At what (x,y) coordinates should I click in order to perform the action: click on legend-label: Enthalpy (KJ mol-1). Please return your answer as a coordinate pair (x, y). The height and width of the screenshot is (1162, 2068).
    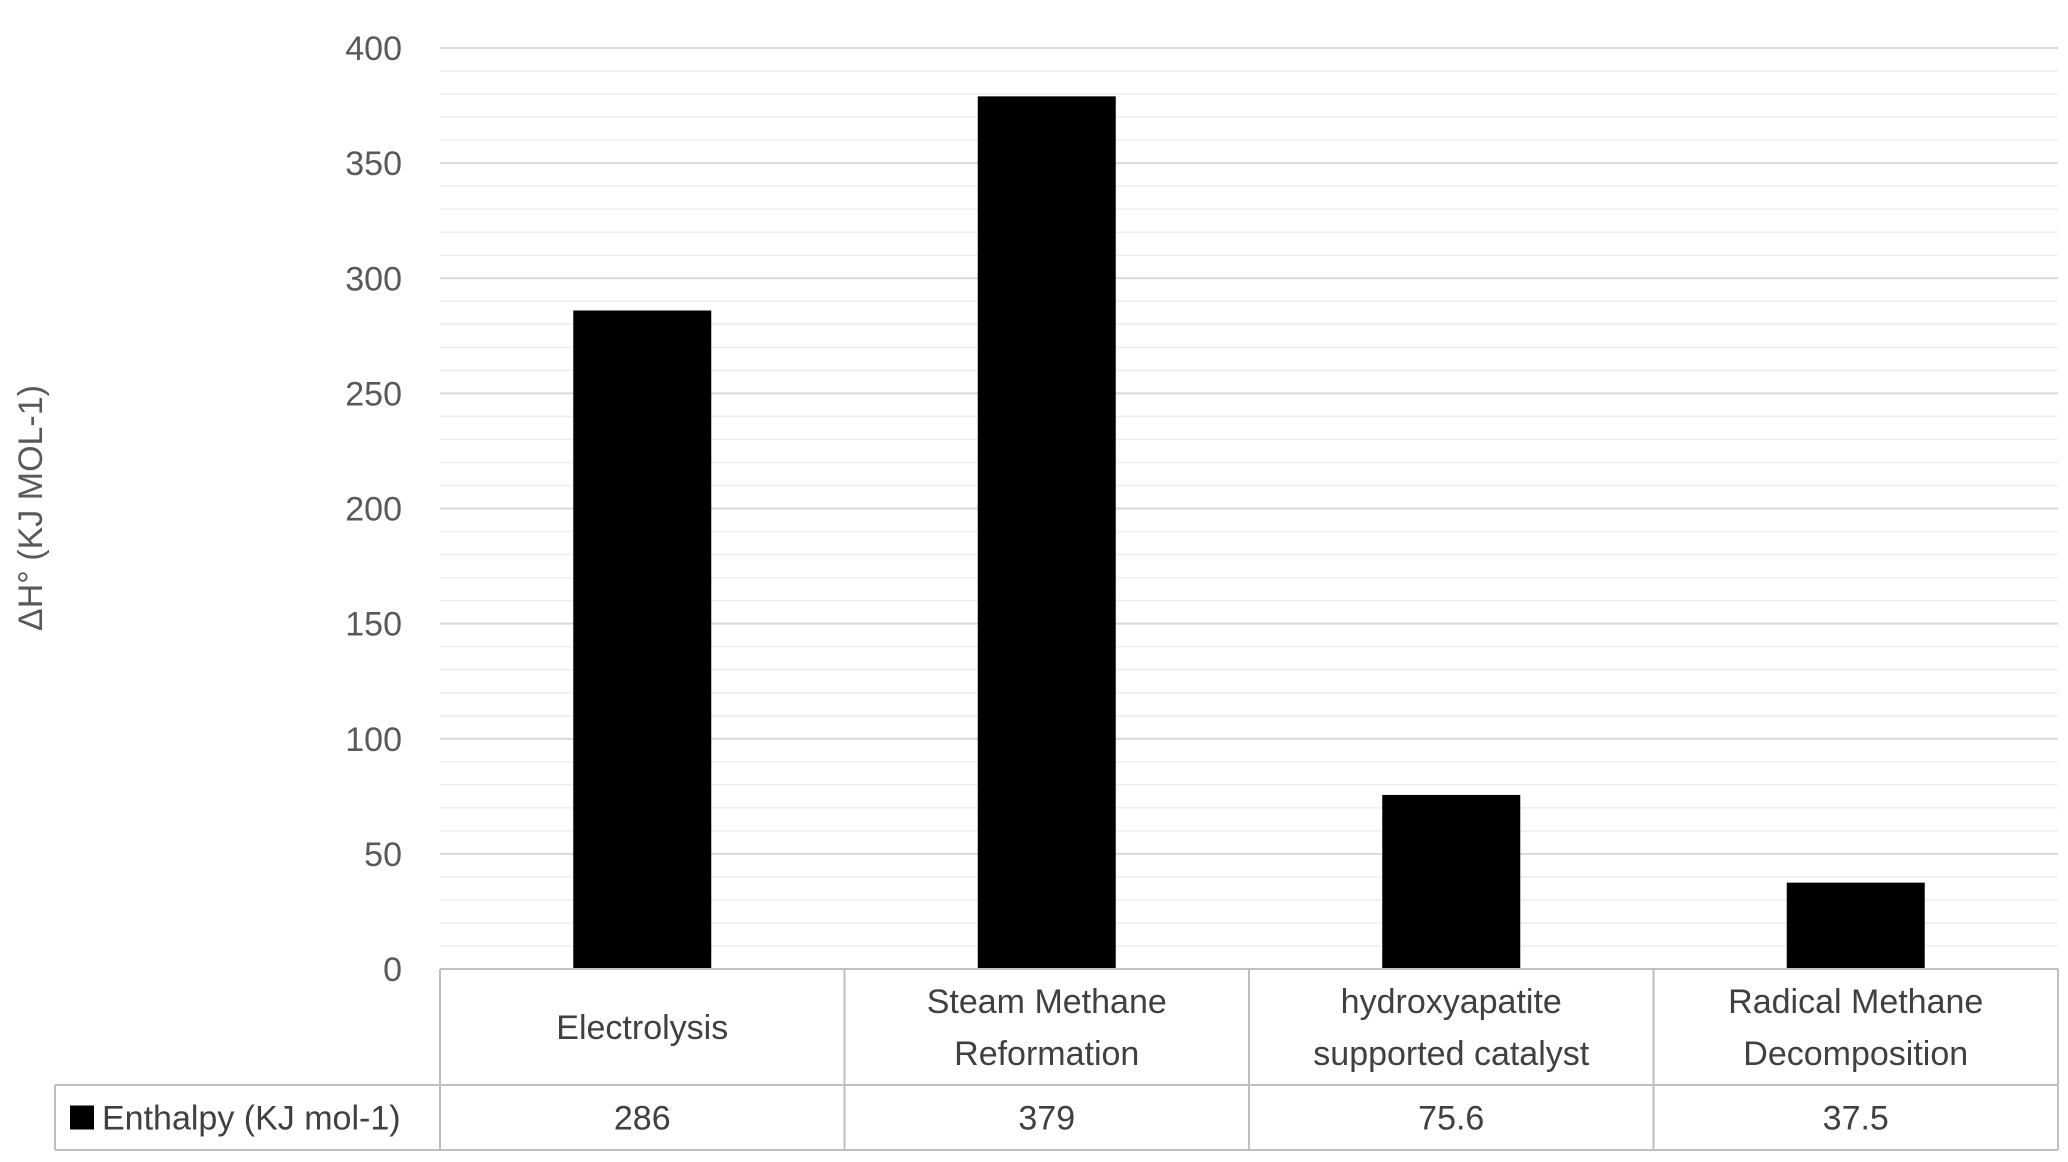
    Looking at the image, I should click on (251, 1119).